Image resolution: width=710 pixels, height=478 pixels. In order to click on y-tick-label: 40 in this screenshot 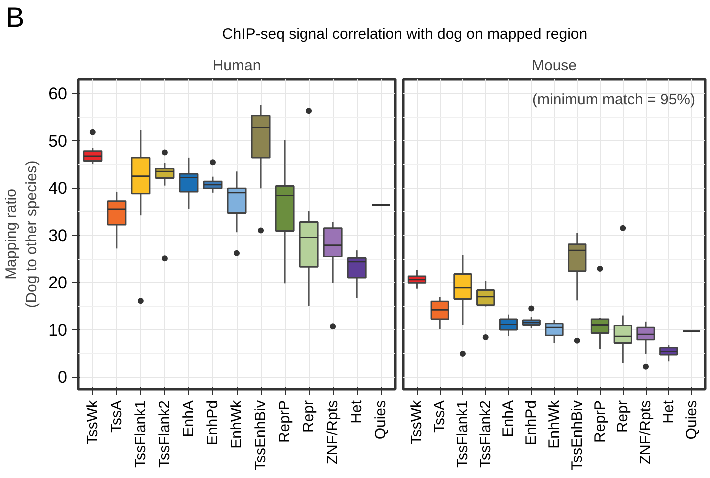, I will do `click(58, 188)`.